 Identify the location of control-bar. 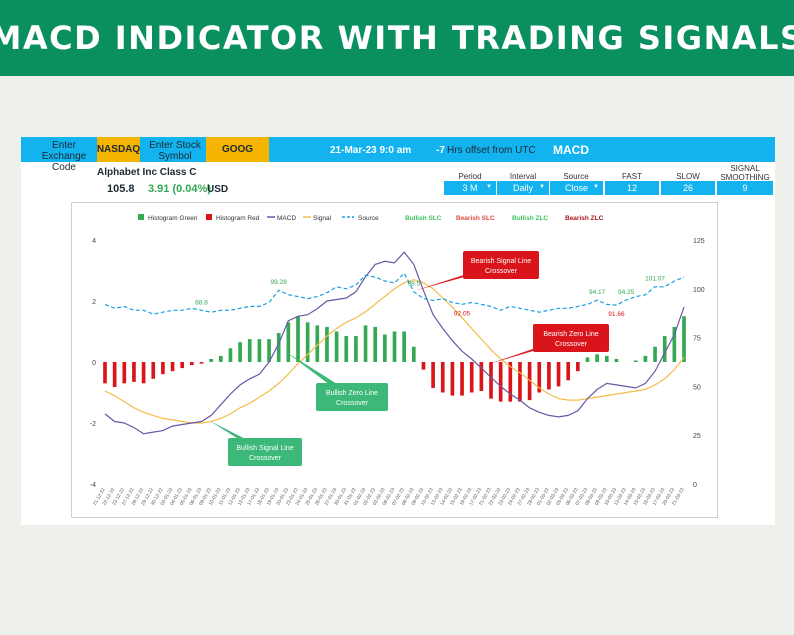
(398, 149).